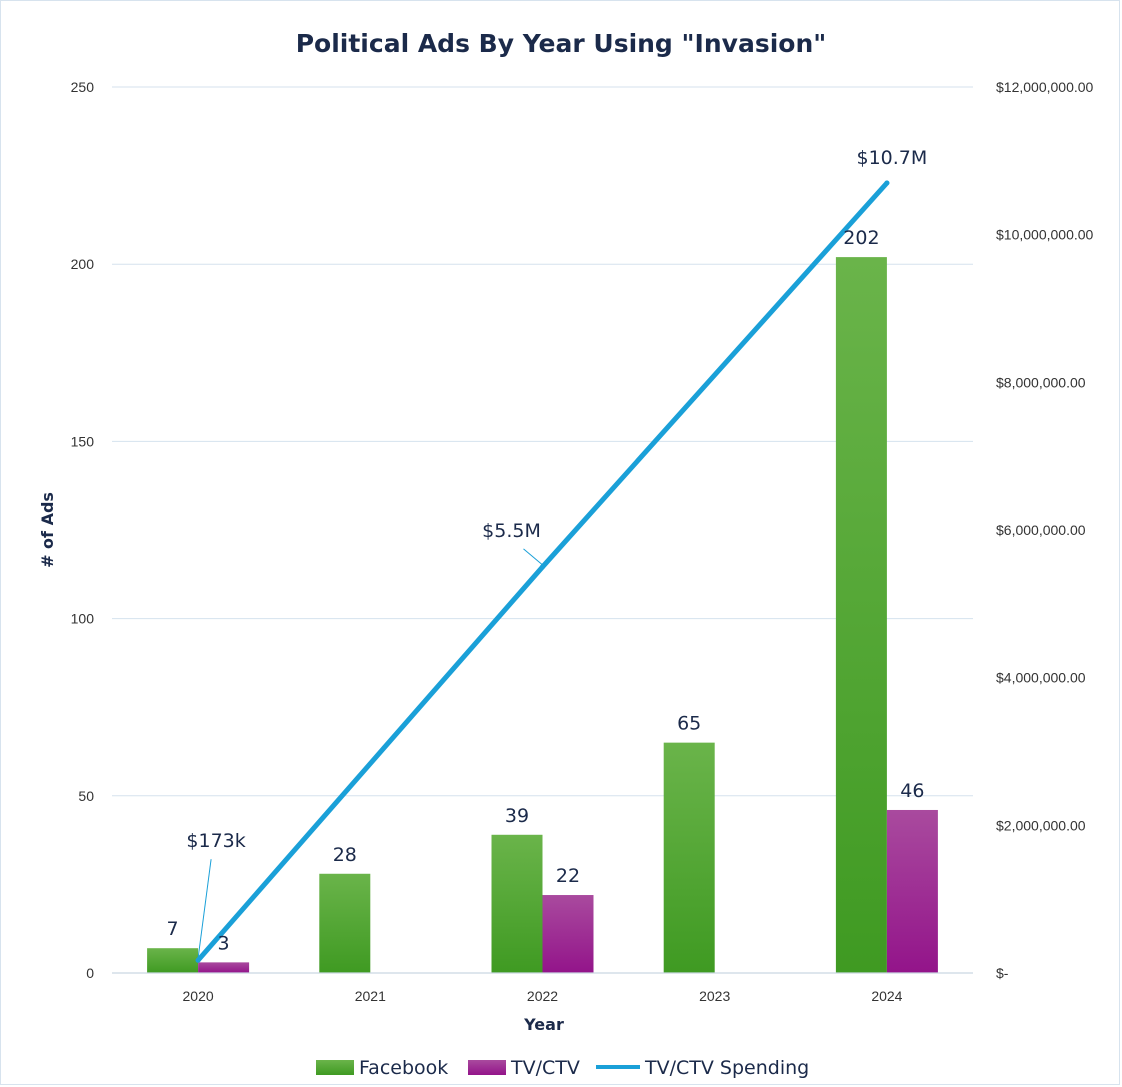 The height and width of the screenshot is (1087, 1122). I want to click on x-tick-label: 2021, so click(370, 996).